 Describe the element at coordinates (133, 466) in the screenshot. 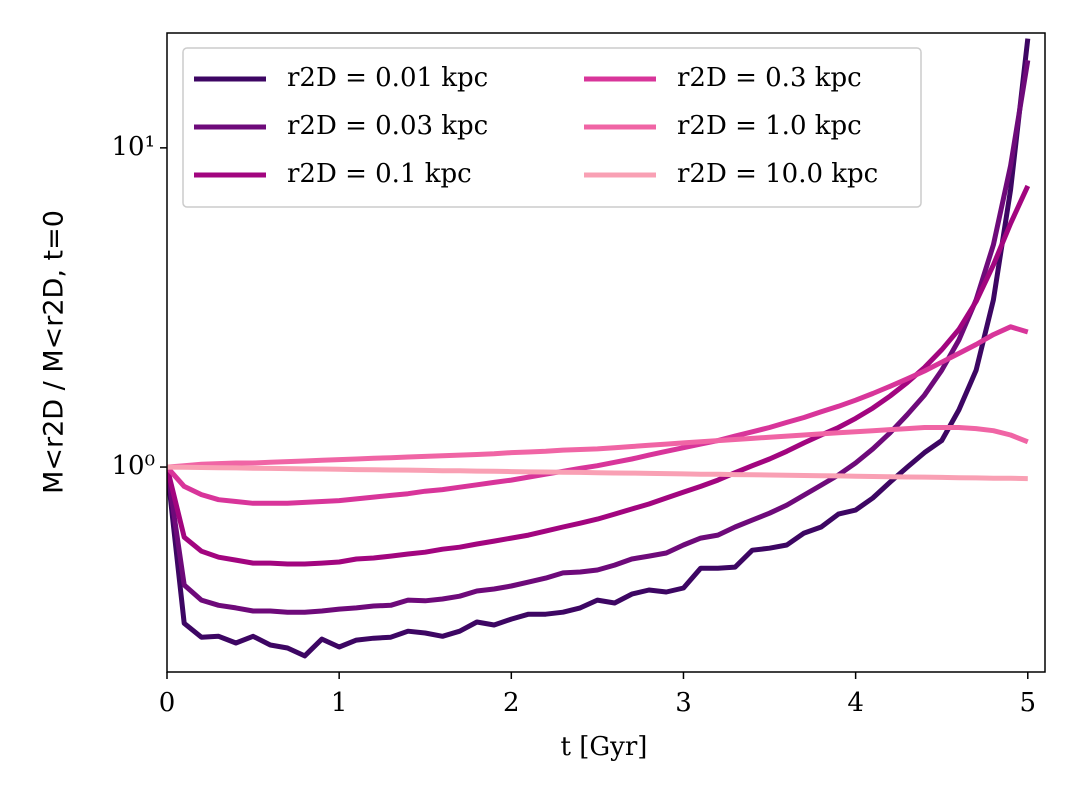

I see `y-tick-label: 10⁰` at that location.